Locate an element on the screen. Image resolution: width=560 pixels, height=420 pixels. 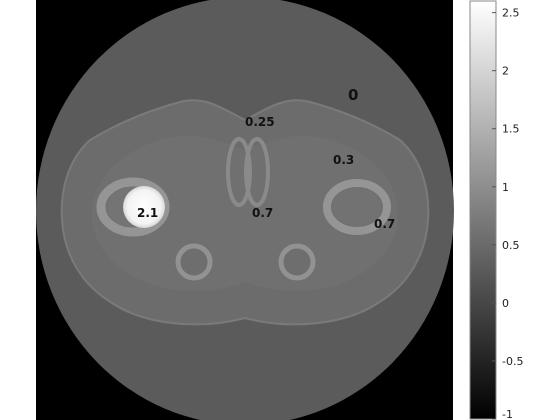
colorbar-tick-label: 0.5 is located at coordinates (511, 245).